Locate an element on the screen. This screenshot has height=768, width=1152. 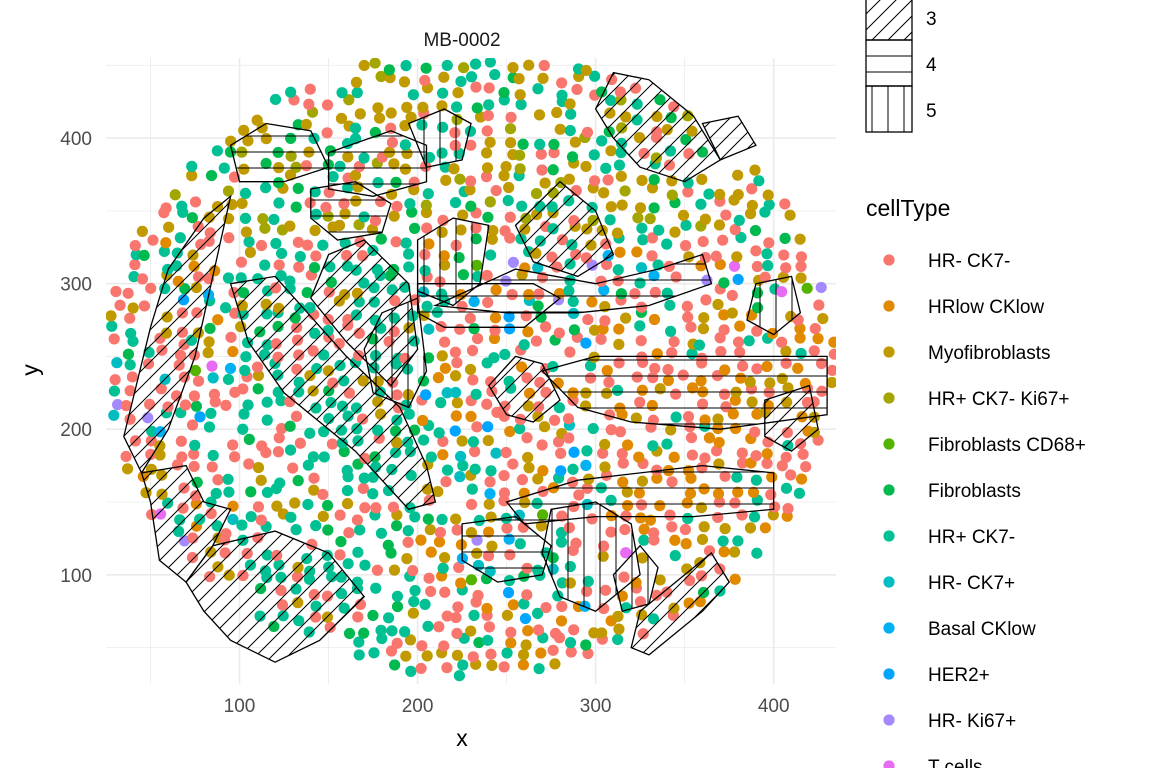
y-tick-label: 100 is located at coordinates (76, 576).